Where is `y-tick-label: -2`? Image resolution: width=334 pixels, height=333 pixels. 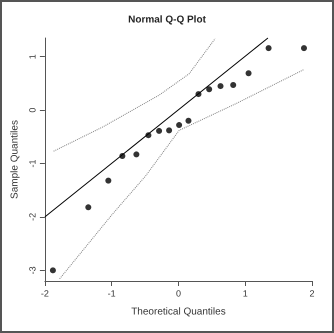 y-tick-label: -2 is located at coordinates (32, 216).